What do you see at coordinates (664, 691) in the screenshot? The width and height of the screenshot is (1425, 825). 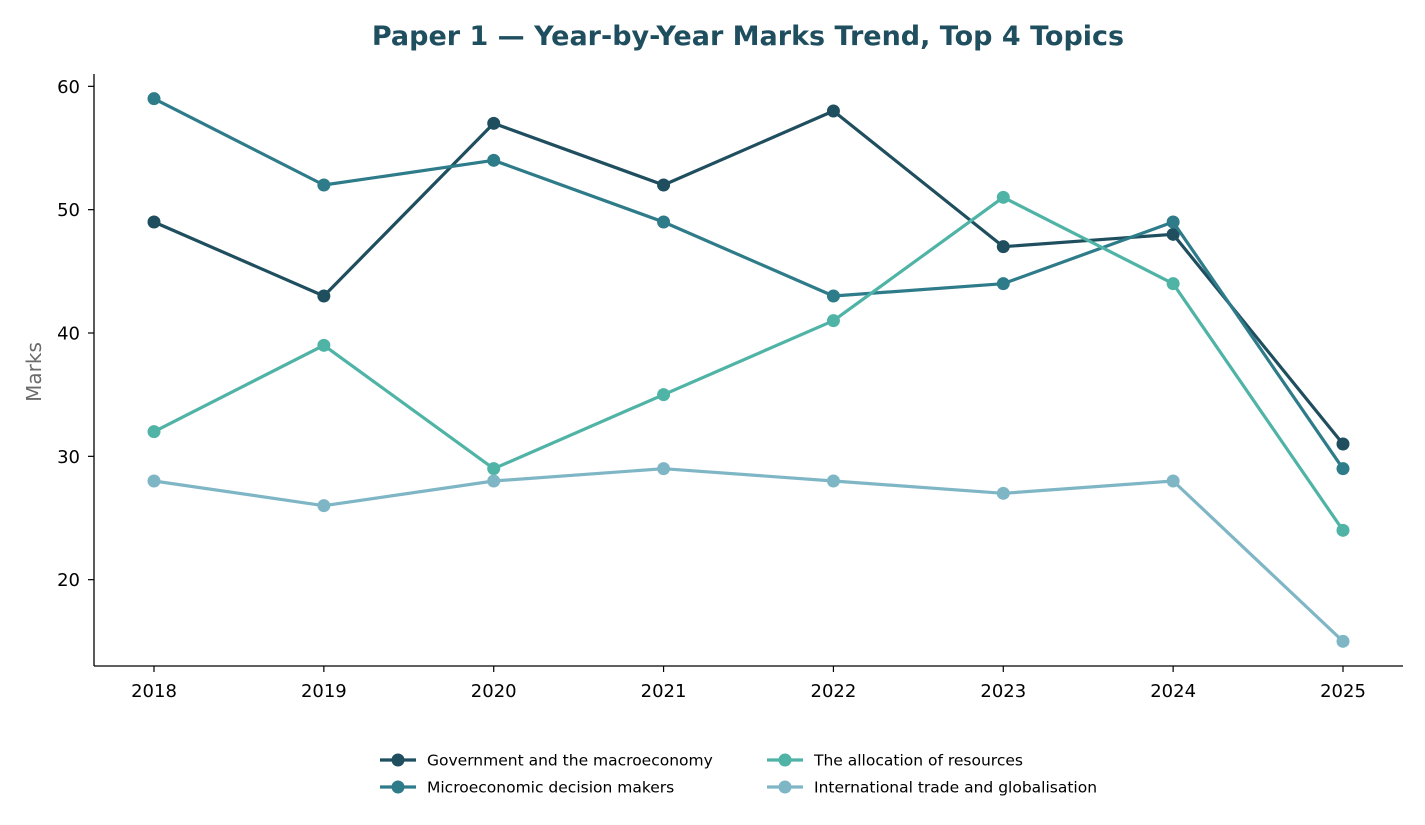 I see `x-tick-label: 2021` at bounding box center [664, 691].